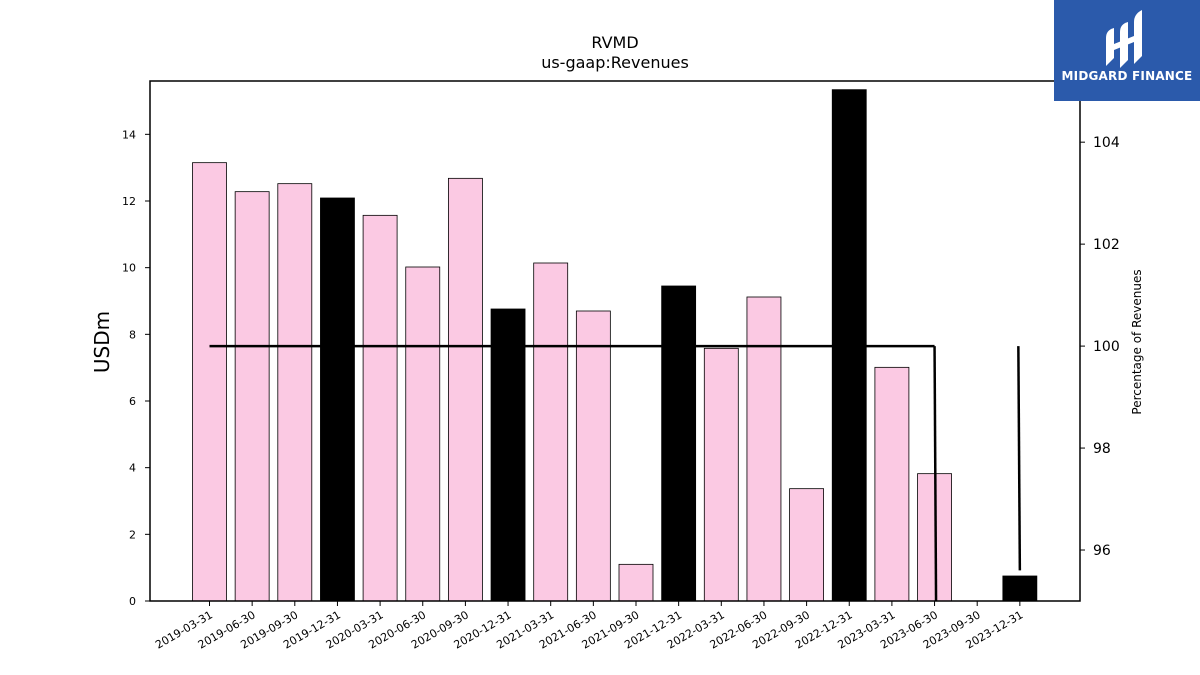  What do you see at coordinates (1102, 551) in the screenshot?
I see `y2-tick-label: 96` at bounding box center [1102, 551].